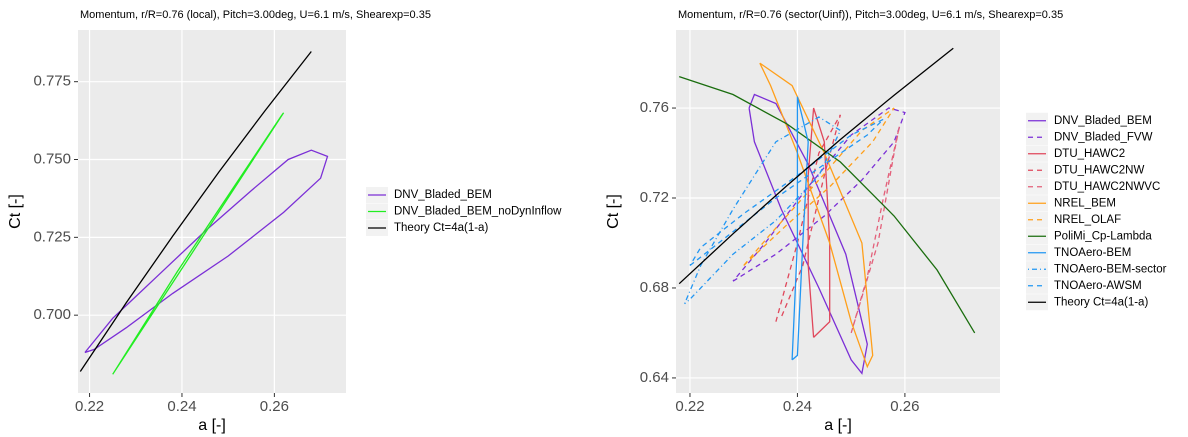  What do you see at coordinates (1107, 187) in the screenshot?
I see `legend-label: DTU_HAWC2NWVC` at bounding box center [1107, 187].